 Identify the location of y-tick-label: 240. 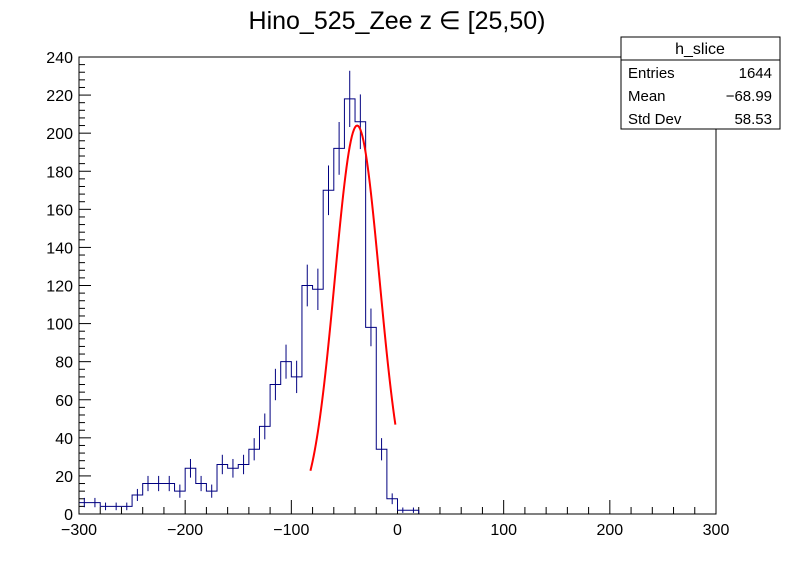
(59, 58).